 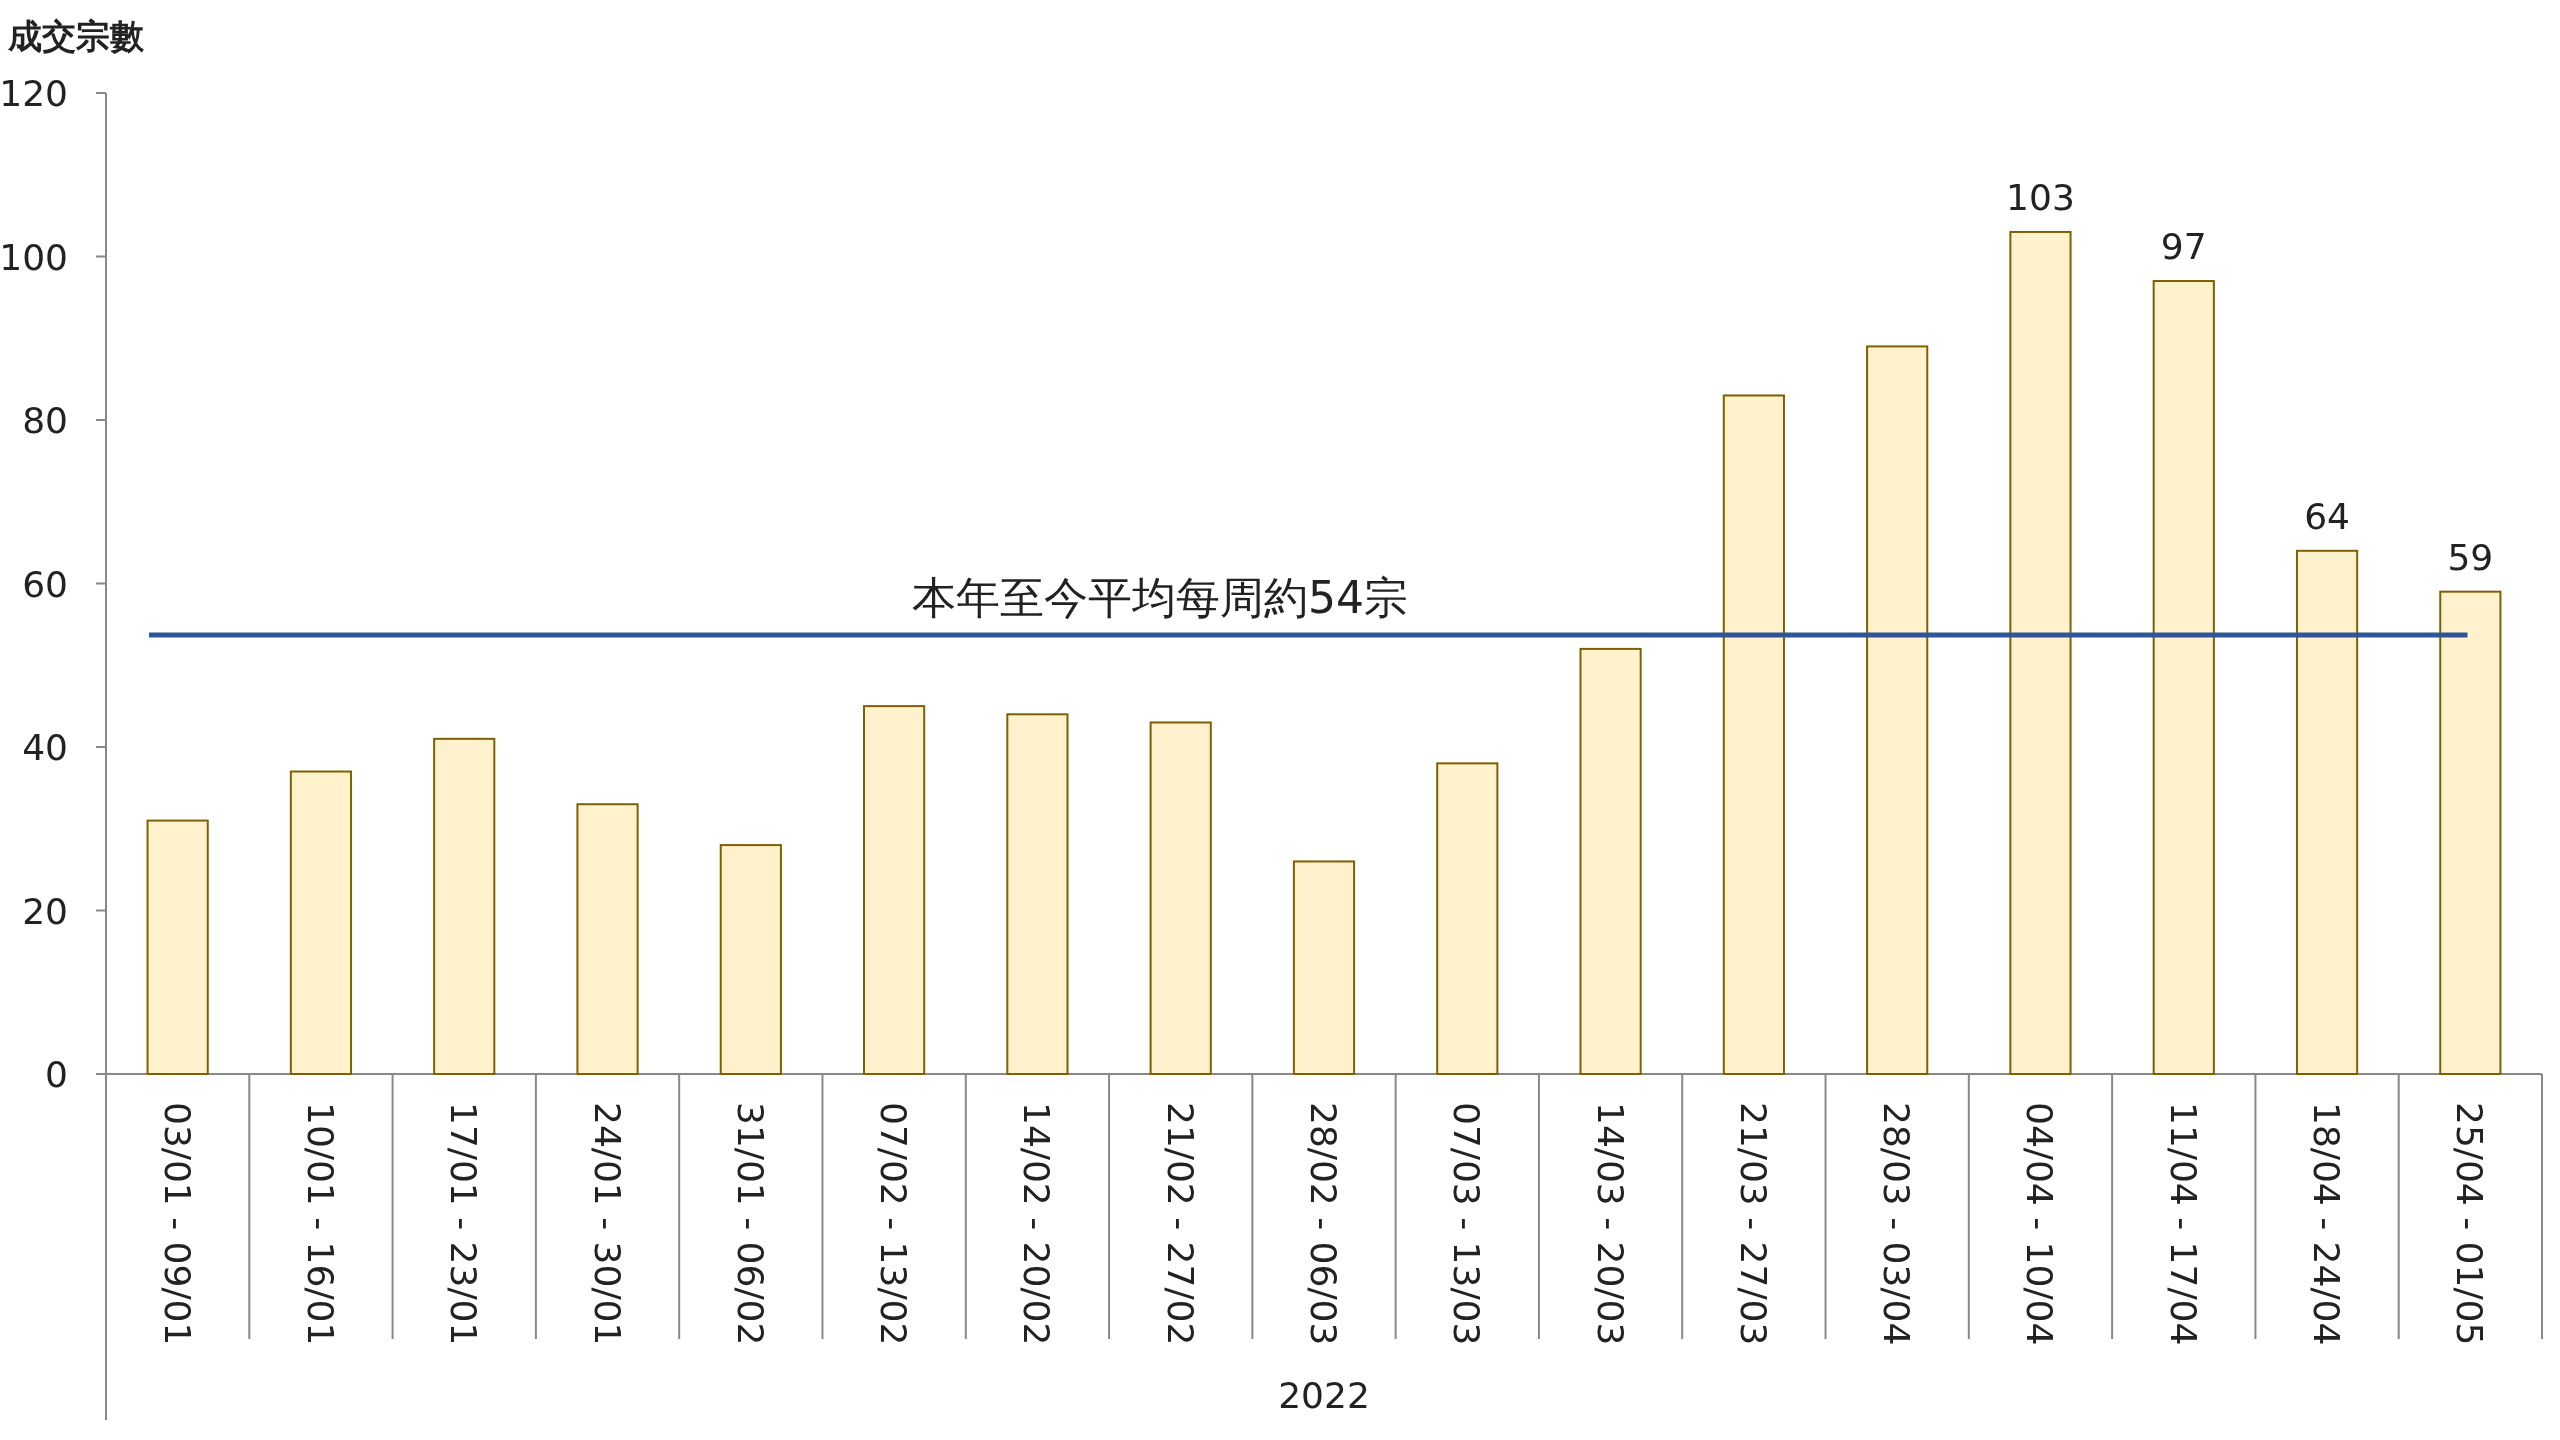 I want to click on x-tick-label: 25/04 - 01/05, so click(x=2470, y=1224).